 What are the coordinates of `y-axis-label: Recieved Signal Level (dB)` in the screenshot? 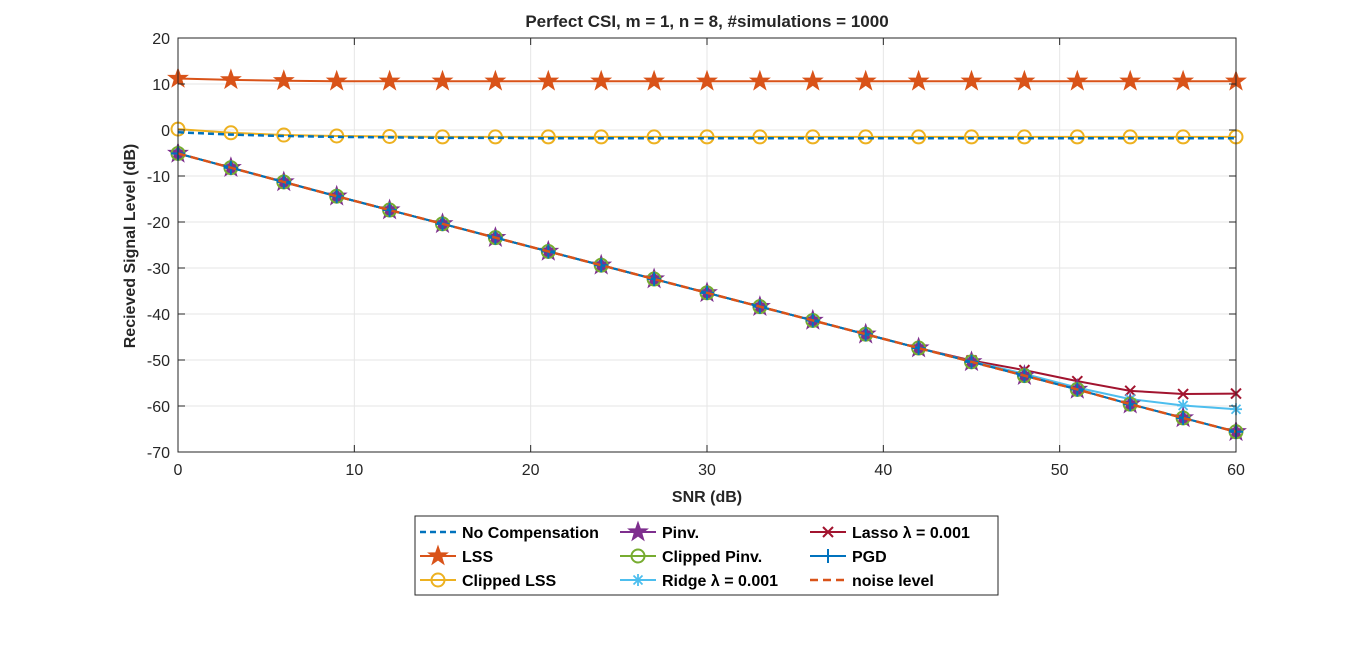 It's located at (130, 246).